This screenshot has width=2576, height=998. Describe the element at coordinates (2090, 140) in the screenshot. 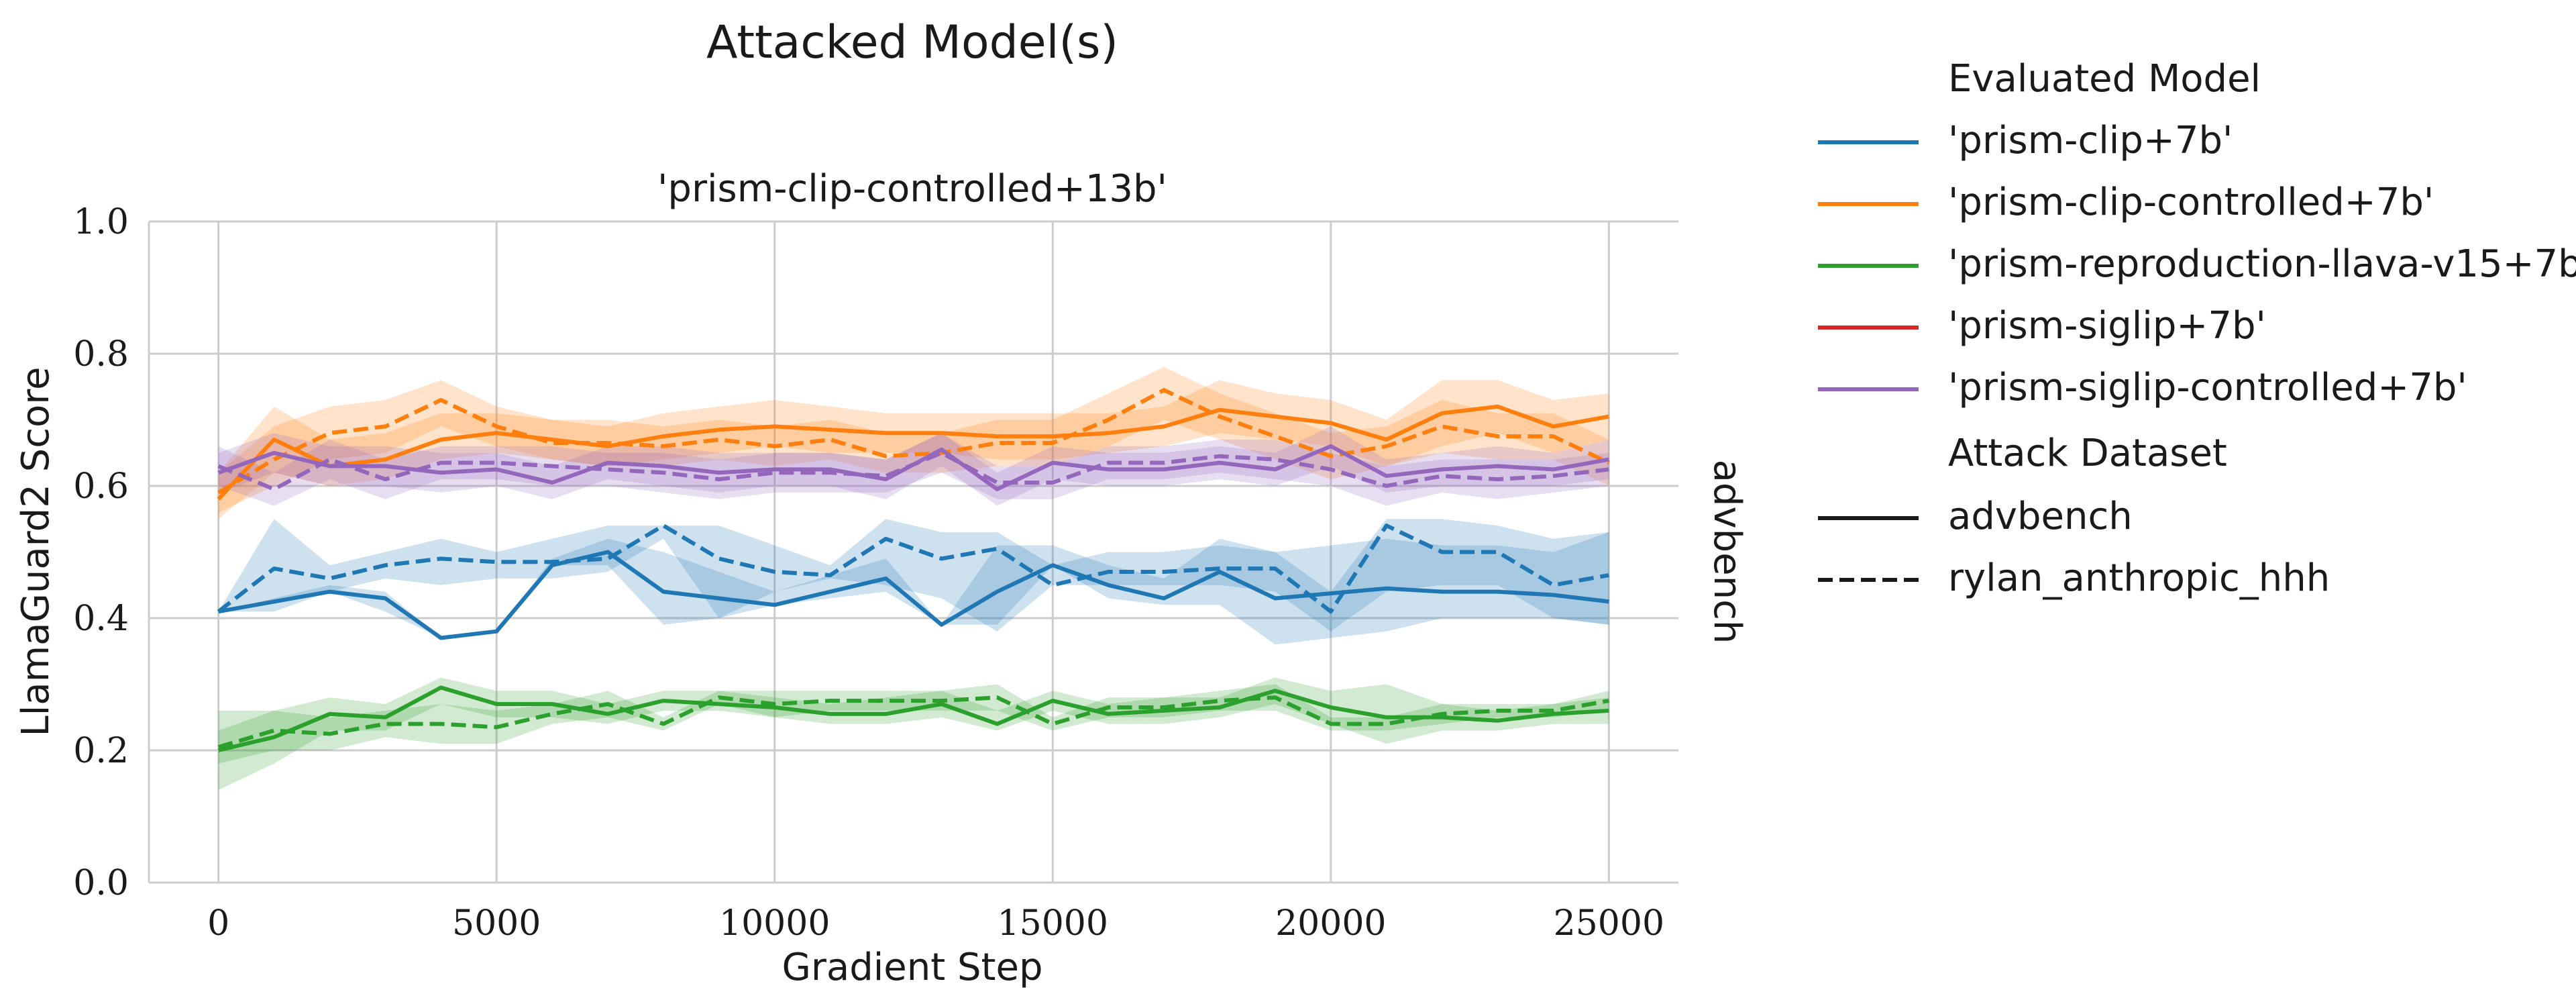

I see `legend-entry-label: 'prism-clip+7b'` at that location.